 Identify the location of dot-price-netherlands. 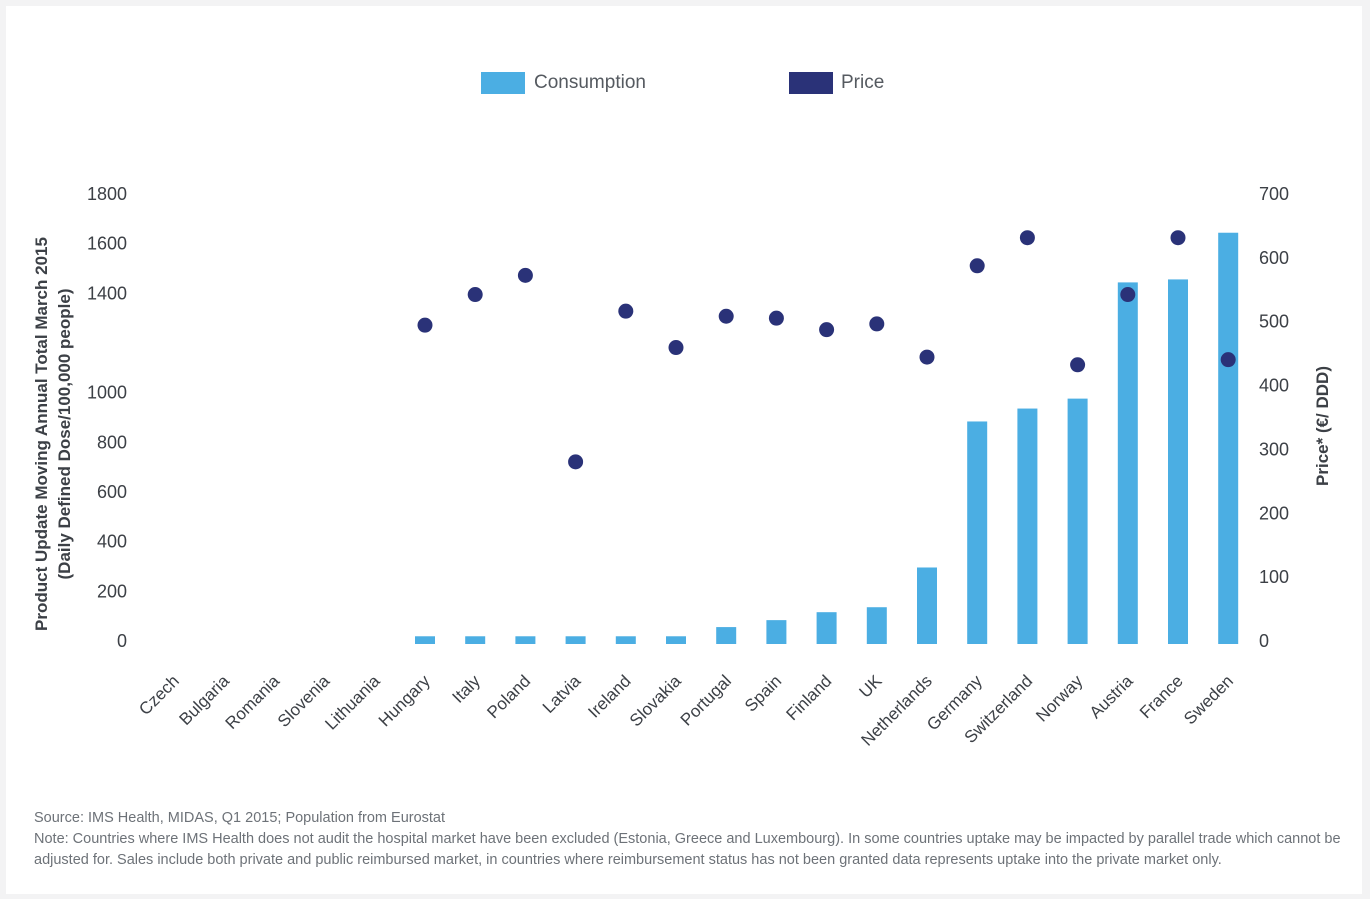
(927, 357).